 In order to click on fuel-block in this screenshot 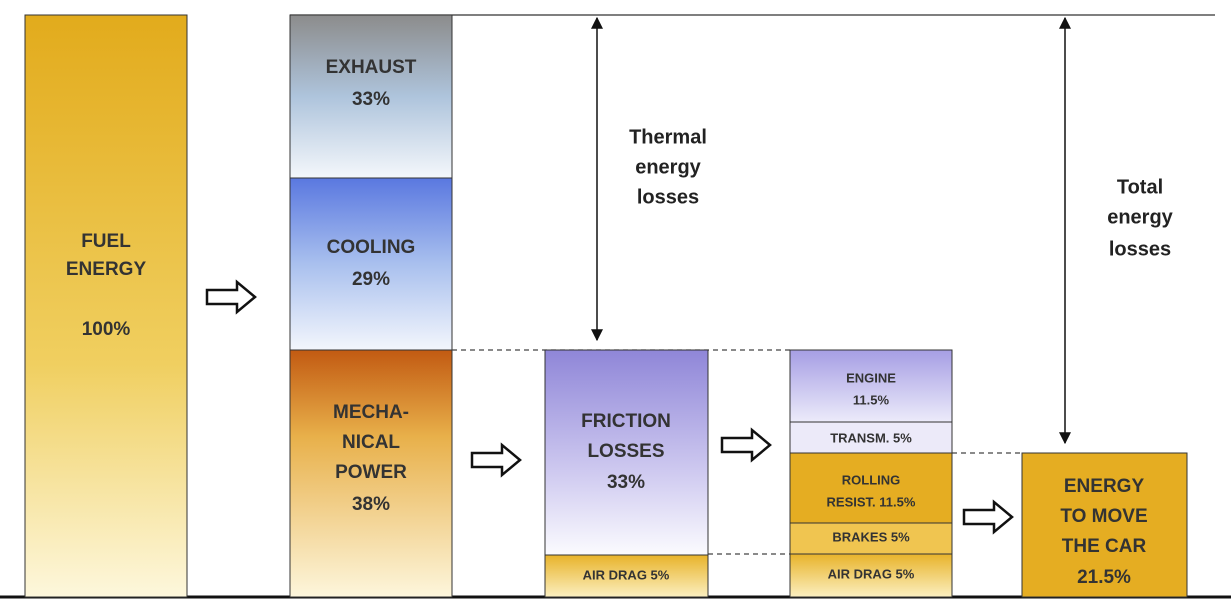, I will do `click(106, 306)`.